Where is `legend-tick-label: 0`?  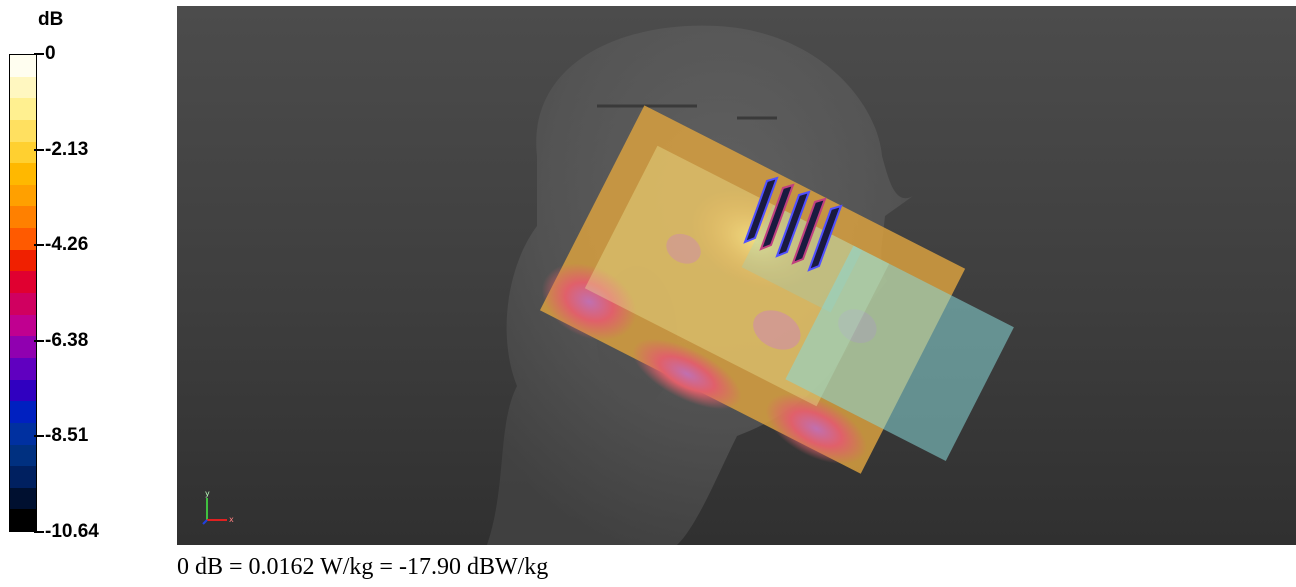 legend-tick-label: 0 is located at coordinates (50, 53).